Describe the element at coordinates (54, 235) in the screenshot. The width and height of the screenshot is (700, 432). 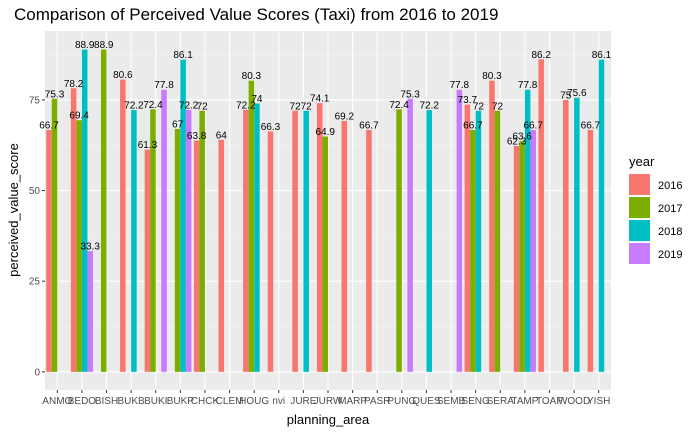
I see `bar-ANMO-2017` at that location.